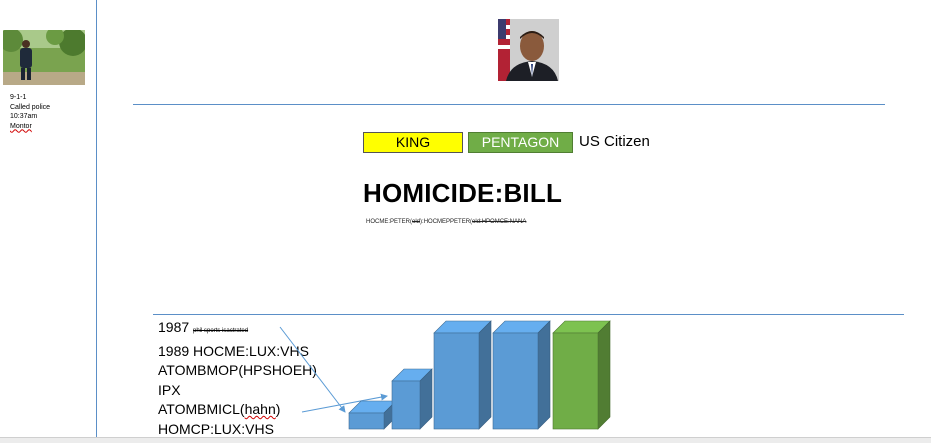  I want to click on call-notes: 9-1-1 Called police 10:37am Montor, so click(30, 112).